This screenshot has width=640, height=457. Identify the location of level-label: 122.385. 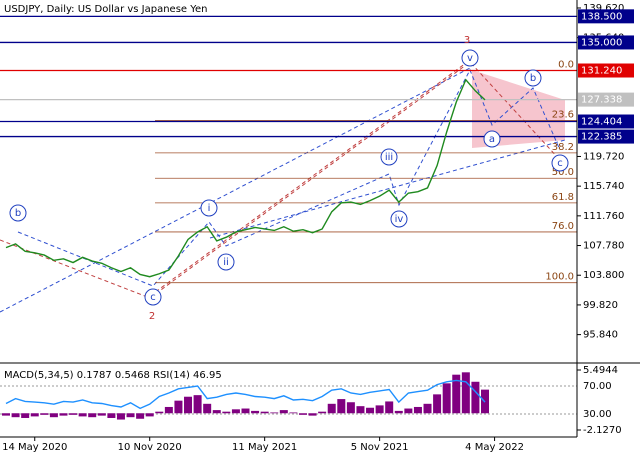
(601, 137).